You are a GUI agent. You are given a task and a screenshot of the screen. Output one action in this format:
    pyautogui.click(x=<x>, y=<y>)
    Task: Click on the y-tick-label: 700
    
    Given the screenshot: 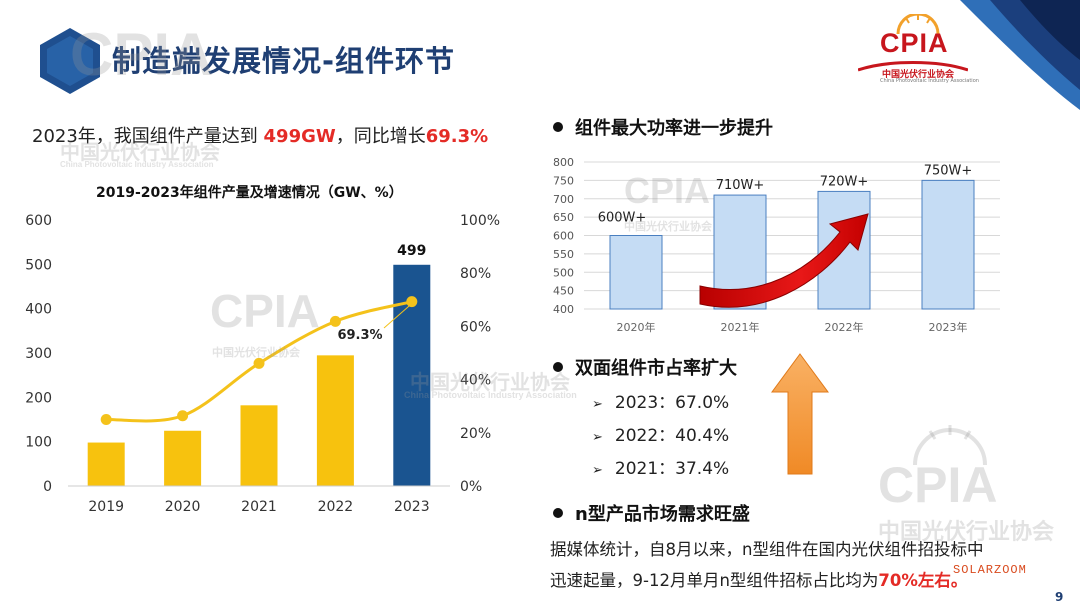 What is the action you would take?
    pyautogui.click(x=563, y=199)
    